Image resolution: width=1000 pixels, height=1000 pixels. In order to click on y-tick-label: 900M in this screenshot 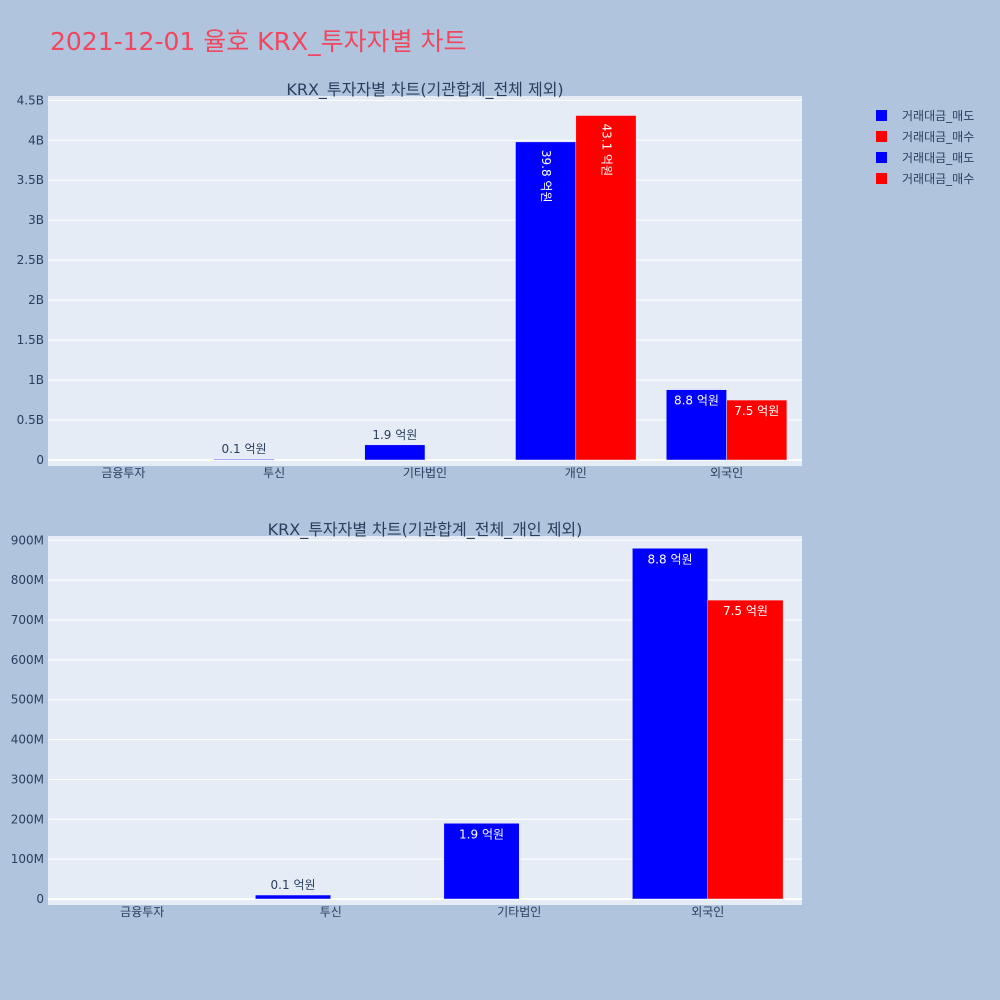, I will do `click(27, 540)`.